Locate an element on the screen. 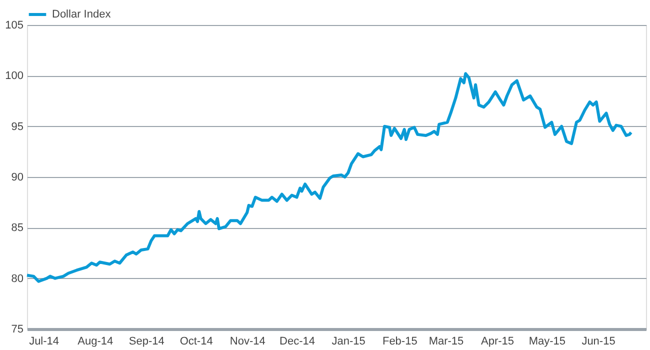 This screenshot has height=350, width=650. y-tick-label: 80 is located at coordinates (17, 278).